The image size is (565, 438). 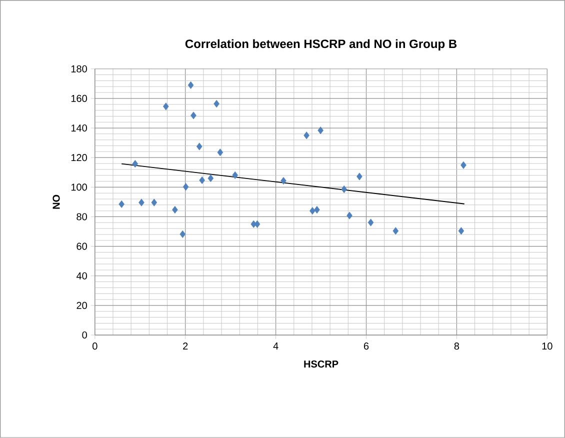 What do you see at coordinates (79, 68) in the screenshot?
I see `y-tick-label: 180` at bounding box center [79, 68].